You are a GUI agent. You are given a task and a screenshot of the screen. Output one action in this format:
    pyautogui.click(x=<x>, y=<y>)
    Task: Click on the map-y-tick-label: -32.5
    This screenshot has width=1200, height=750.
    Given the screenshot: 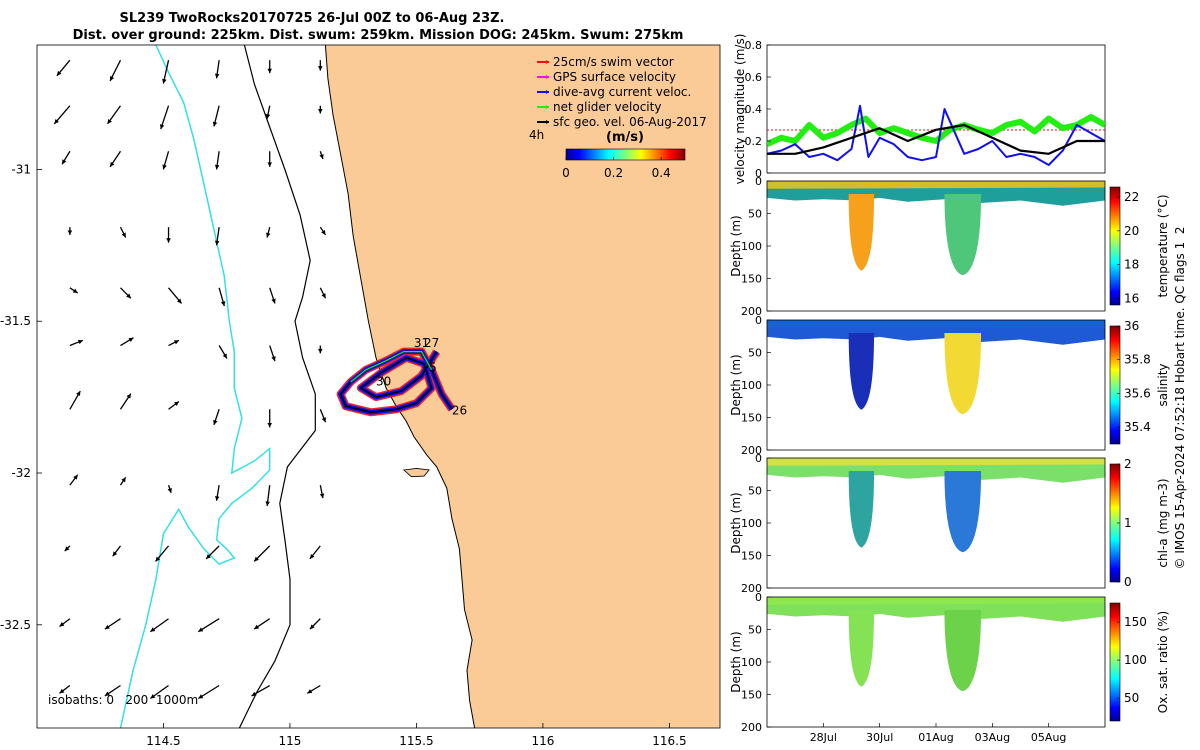 What is the action you would take?
    pyautogui.click(x=15, y=625)
    